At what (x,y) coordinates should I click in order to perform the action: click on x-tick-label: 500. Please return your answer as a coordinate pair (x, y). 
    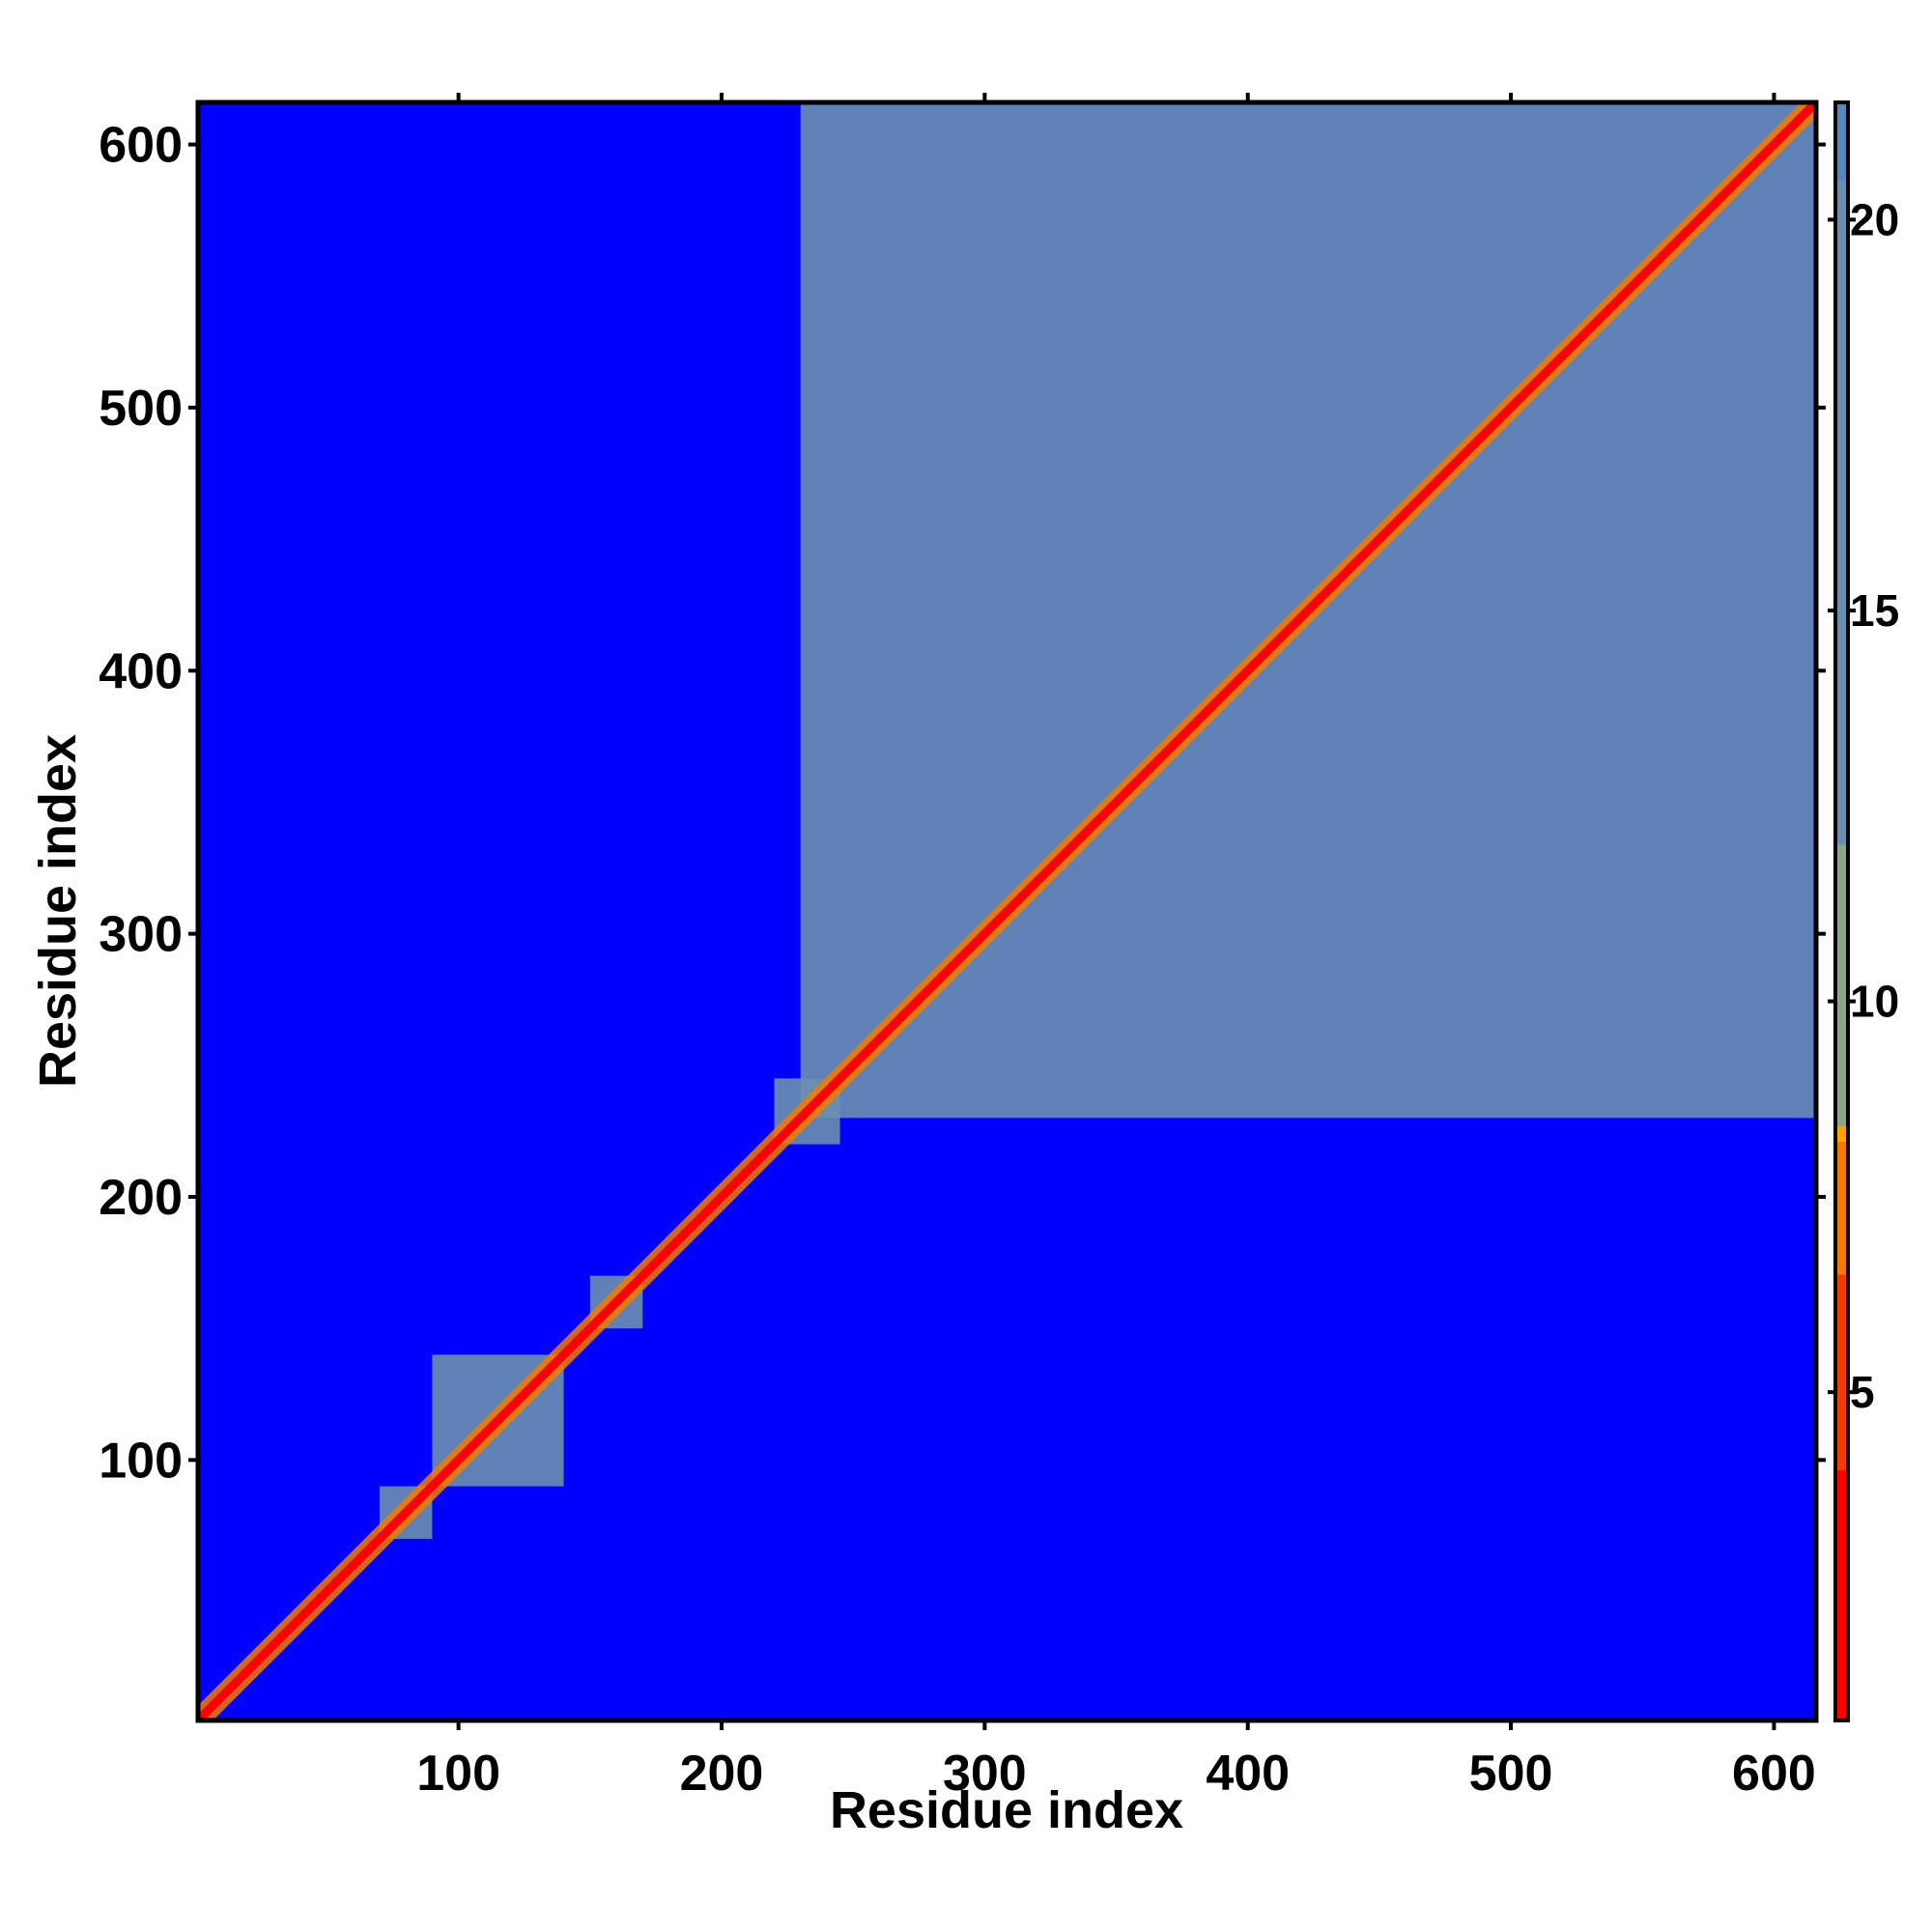
    Looking at the image, I should click on (1511, 1774).